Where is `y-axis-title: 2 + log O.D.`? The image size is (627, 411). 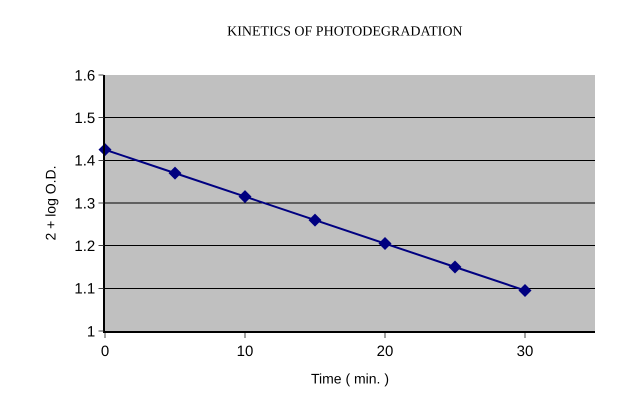
y-axis-title: 2 + log O.D. is located at coordinates (50, 203).